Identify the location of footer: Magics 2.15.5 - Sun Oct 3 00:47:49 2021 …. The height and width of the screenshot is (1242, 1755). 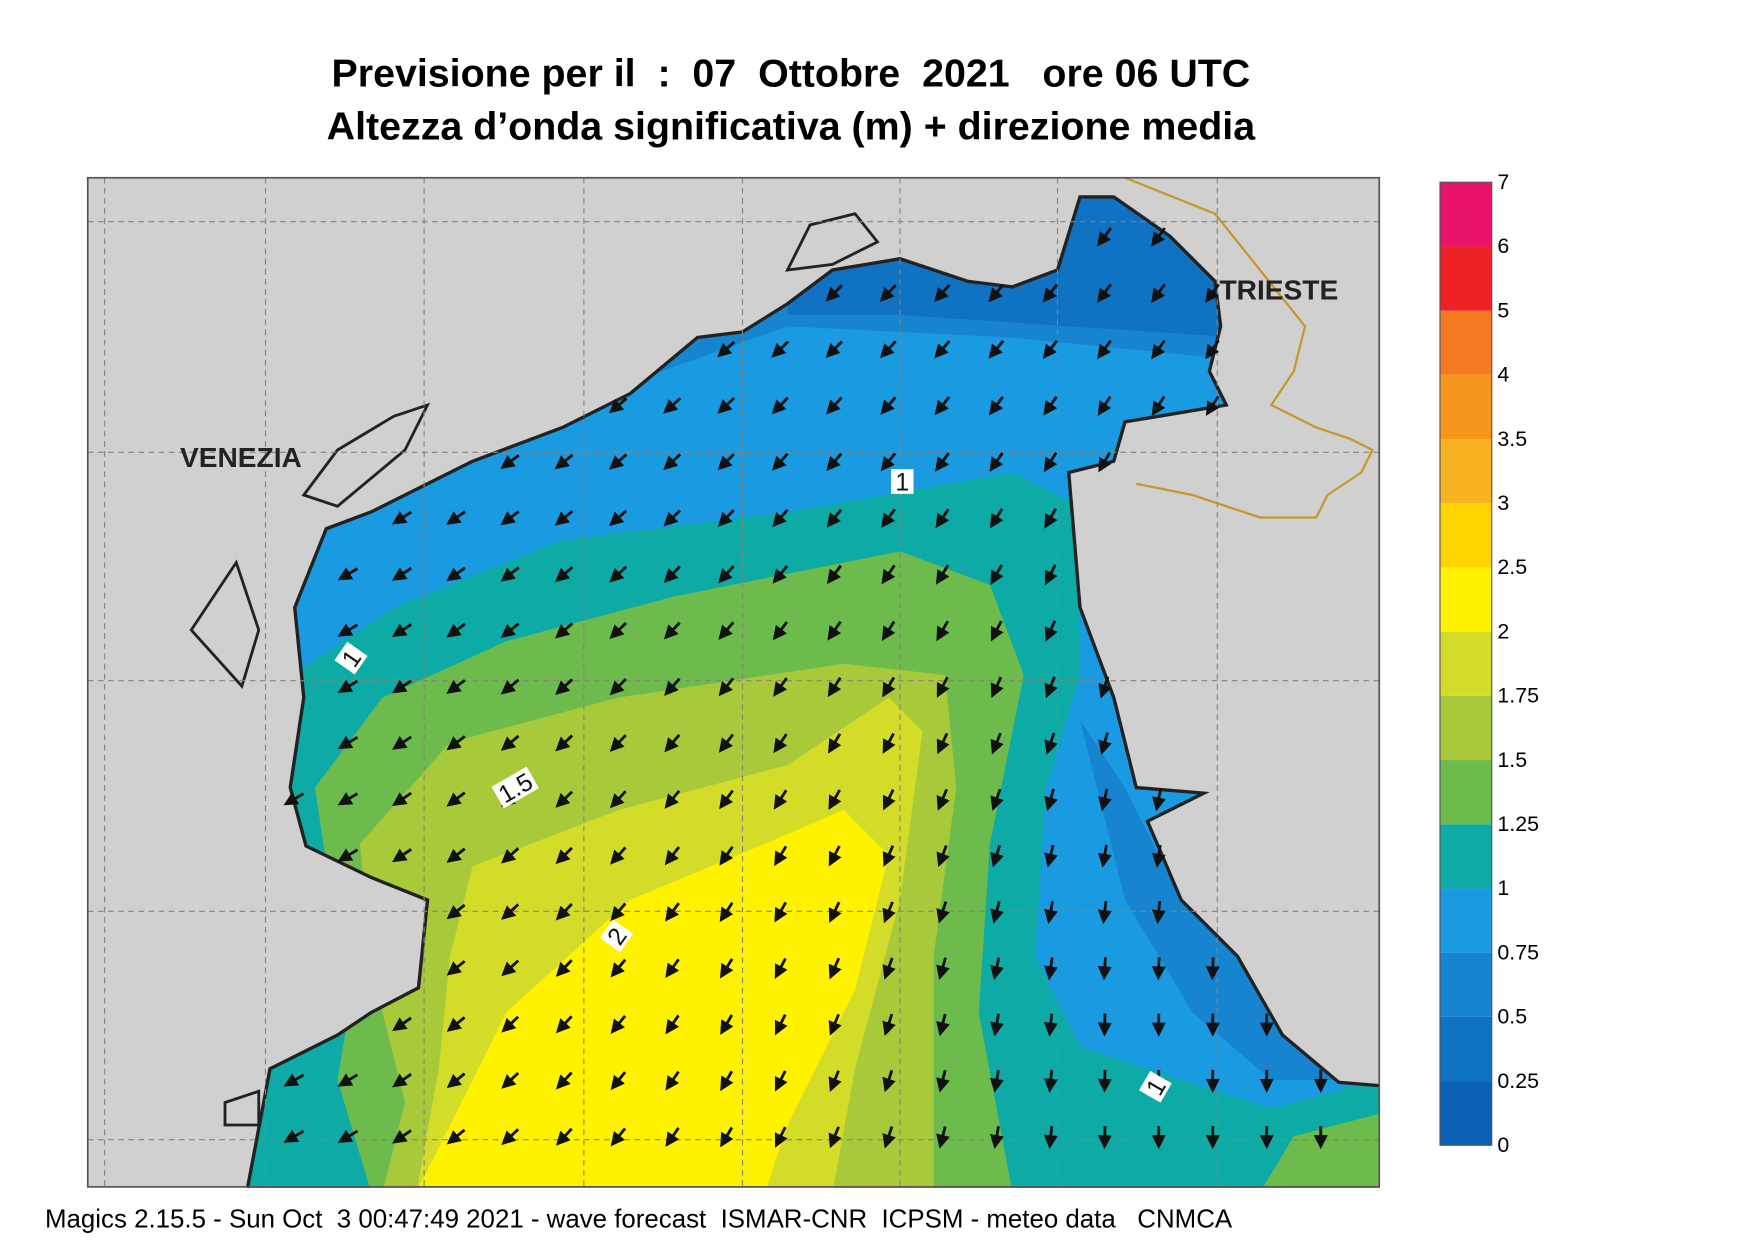
(639, 1219).